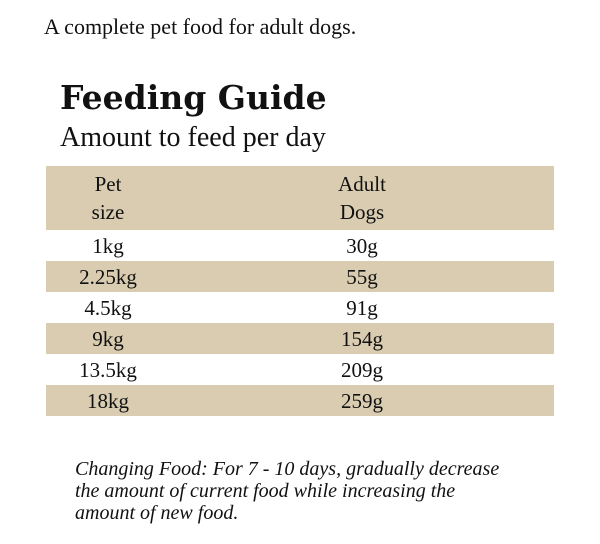 The width and height of the screenshot is (600, 544). I want to click on table-row: 9kg 154g, so click(300, 338).